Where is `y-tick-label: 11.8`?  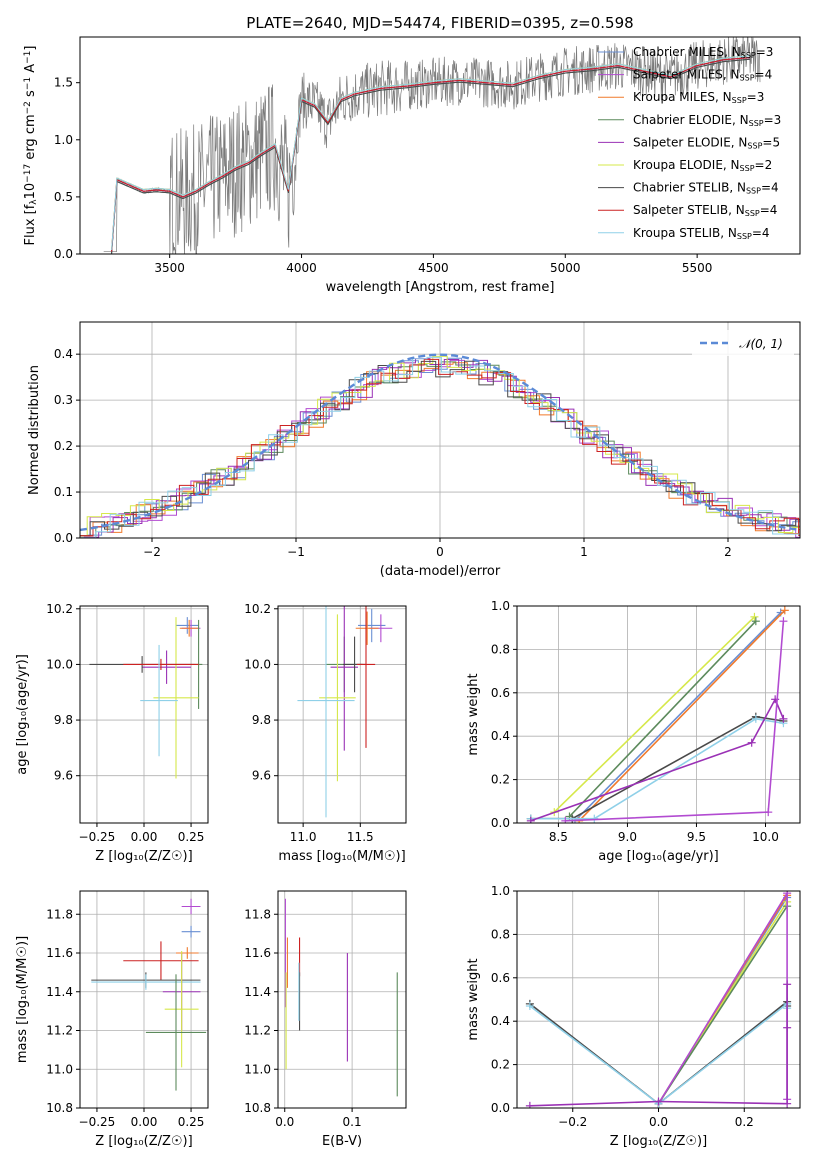
y-tick-label: 11.8 is located at coordinates (257, 914).